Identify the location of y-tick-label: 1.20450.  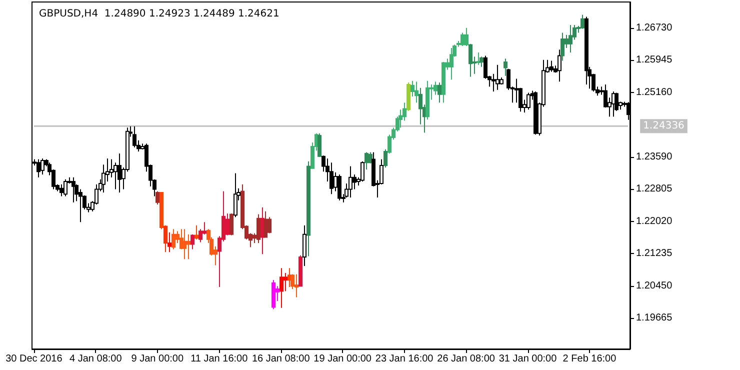
(654, 286).